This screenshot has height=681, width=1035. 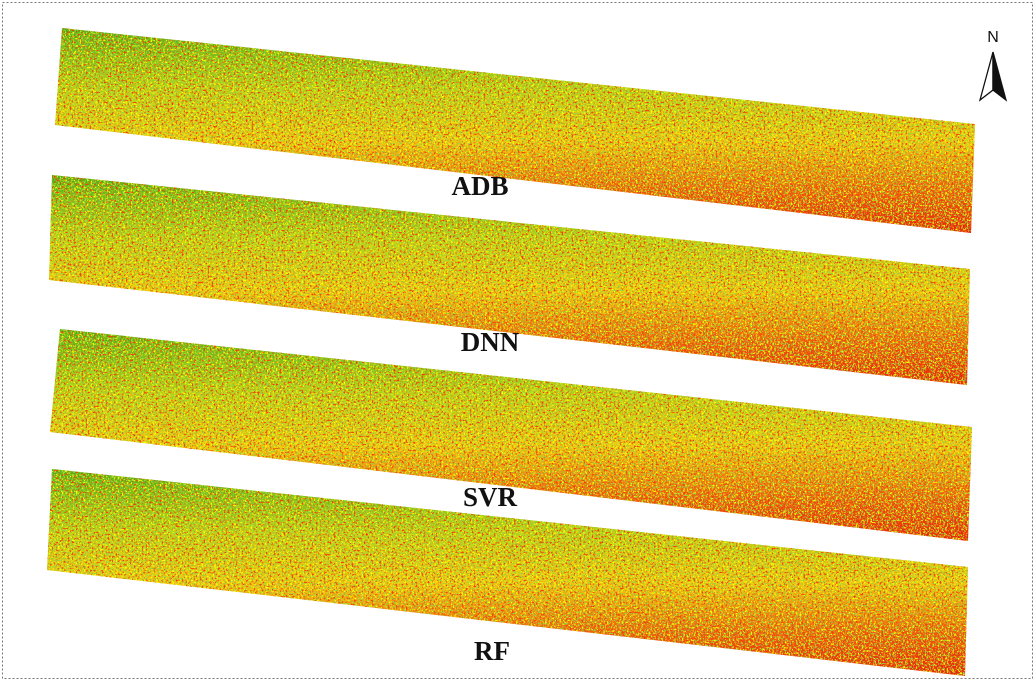 I want to click on panel-label: DNN, so click(x=490, y=342).